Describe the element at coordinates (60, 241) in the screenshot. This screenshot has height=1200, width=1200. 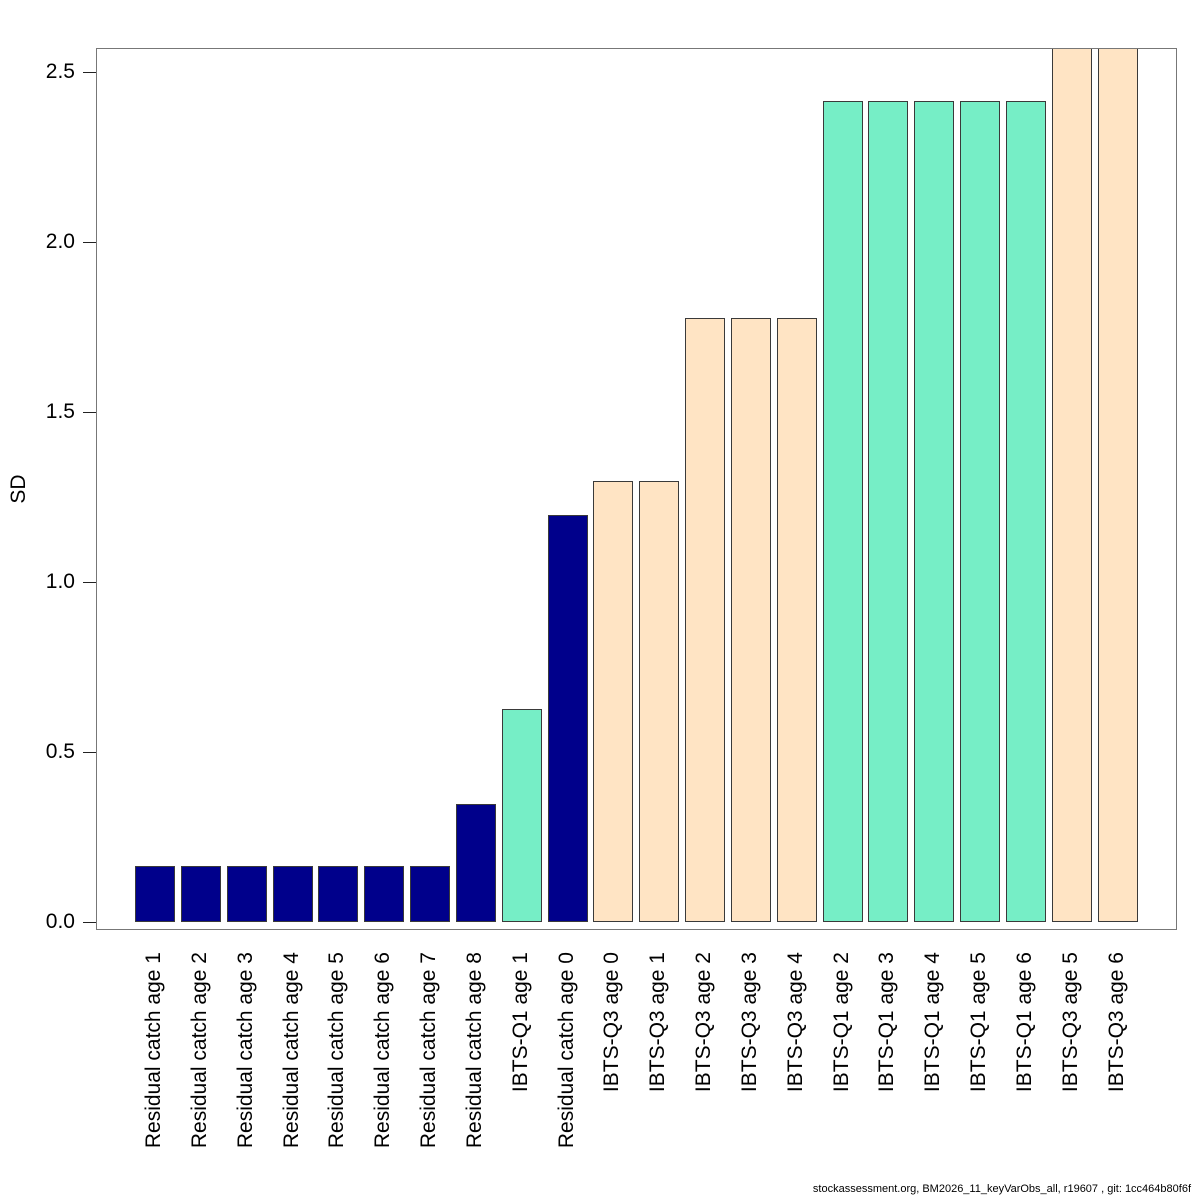
I see `y-tick-label-2.0: 2.0` at that location.